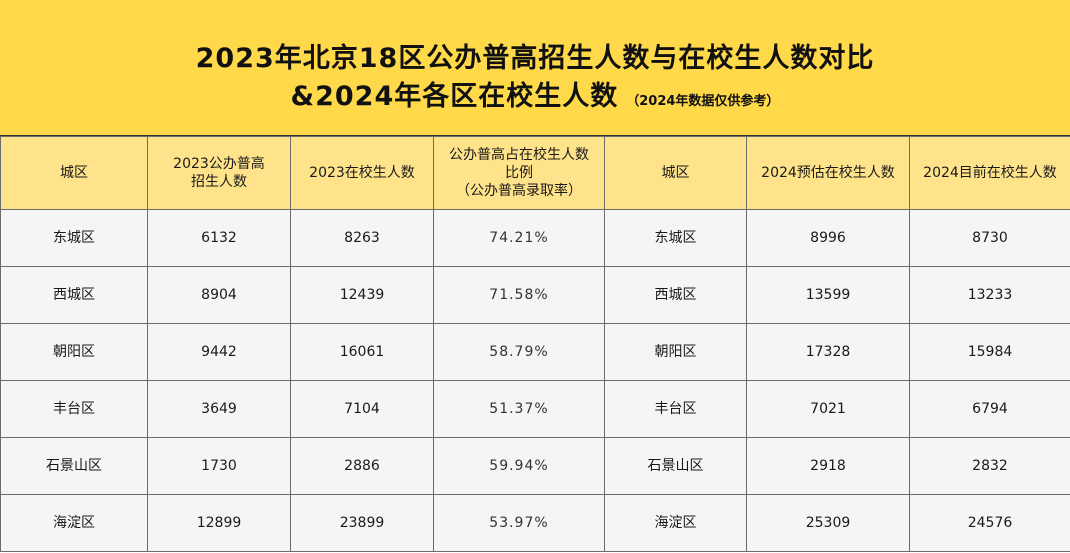  I want to click on cell-2024-current: 15984, so click(989, 352).